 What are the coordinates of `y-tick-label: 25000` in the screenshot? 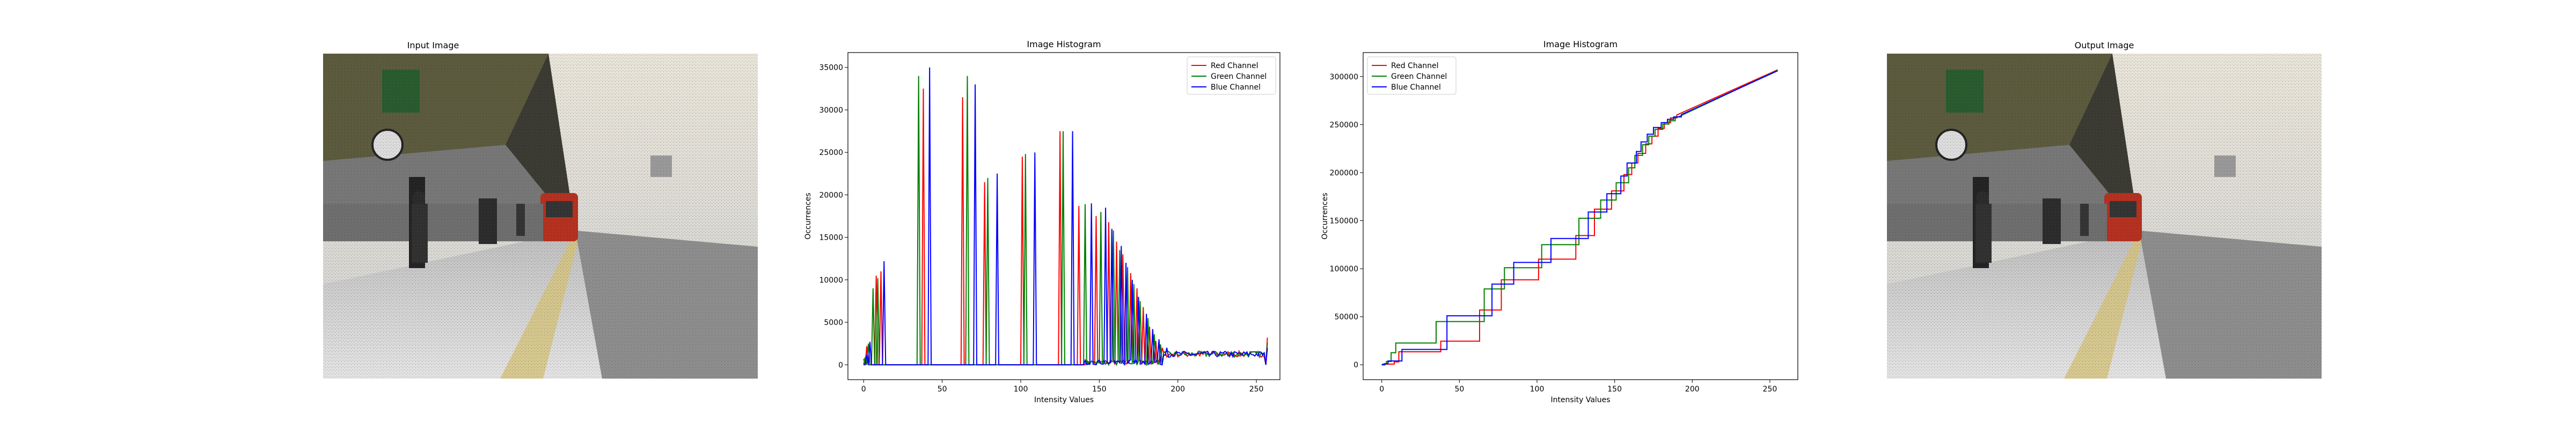 It's located at (831, 153).